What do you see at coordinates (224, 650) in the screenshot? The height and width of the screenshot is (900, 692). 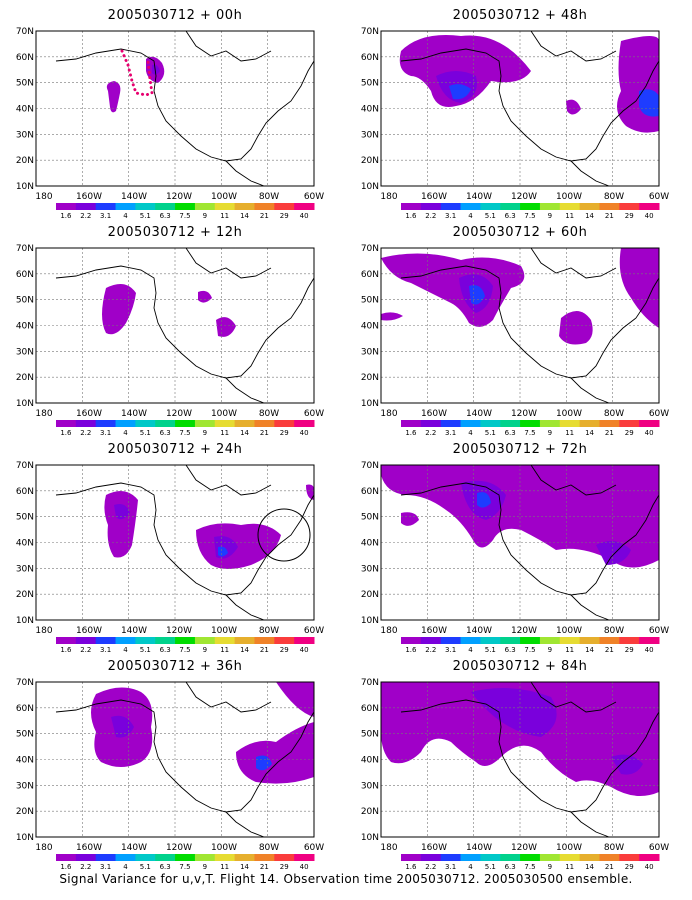 I see `colorbar-label: 11` at bounding box center [224, 650].